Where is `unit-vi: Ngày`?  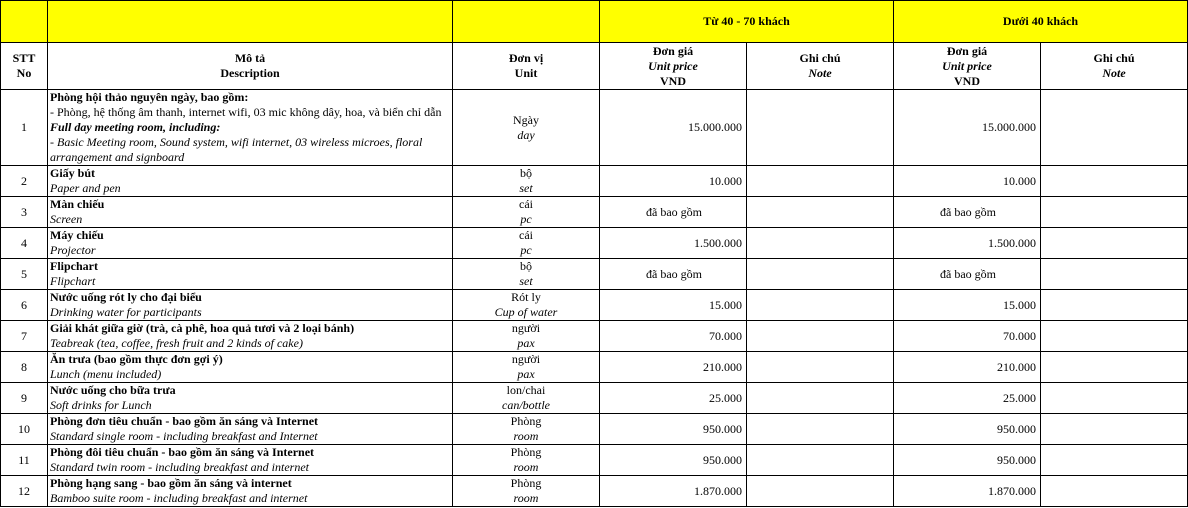 unit-vi: Ngày is located at coordinates (526, 119).